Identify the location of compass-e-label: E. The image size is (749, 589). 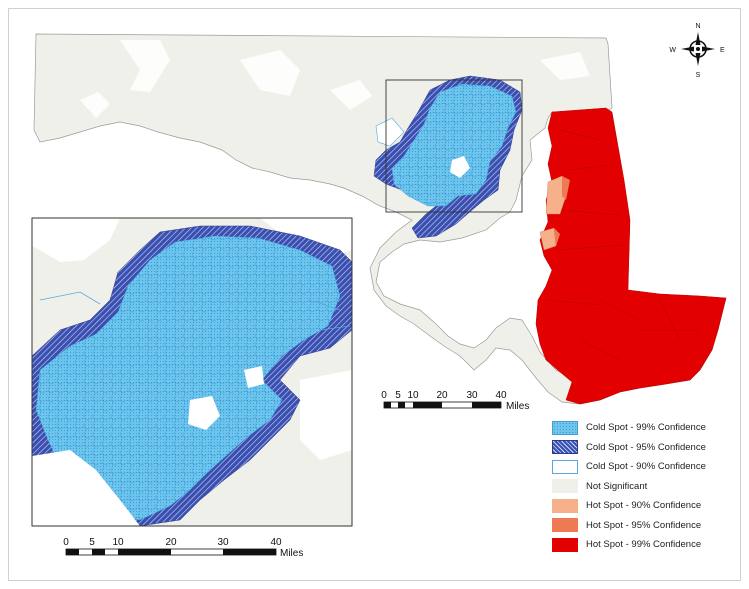
(722, 50).